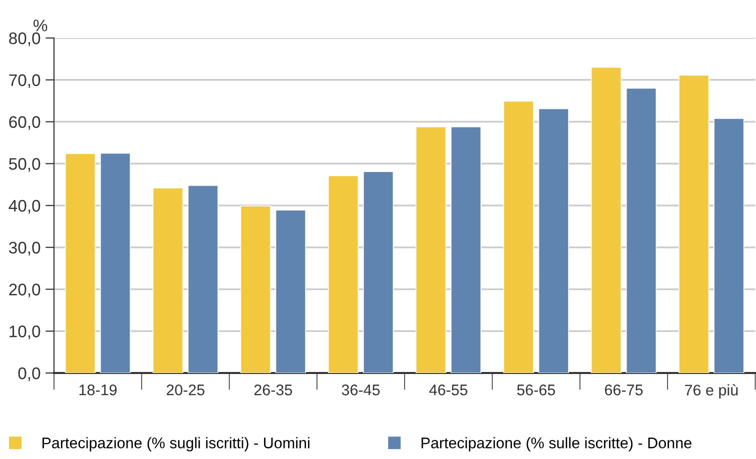 This screenshot has width=756, height=459. I want to click on x-tick-label: 46-55, so click(448, 390).